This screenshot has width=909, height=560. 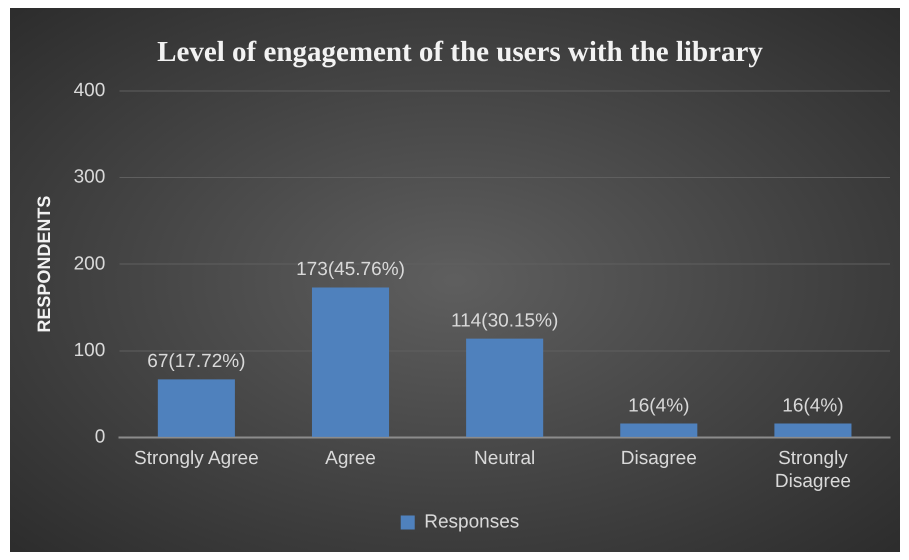 What do you see at coordinates (658, 459) in the screenshot?
I see `x-tick-label: Disagree` at bounding box center [658, 459].